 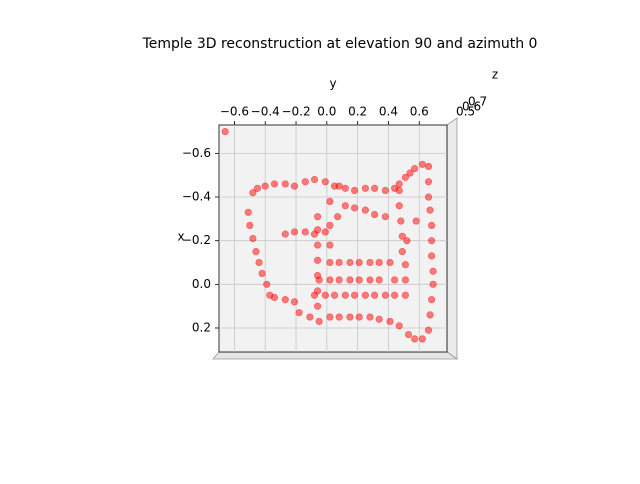 I want to click on y-tick-label: −0.6, so click(x=196, y=153).